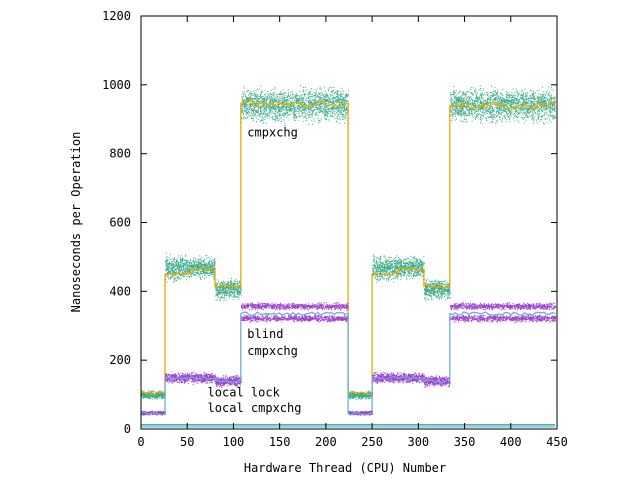 Image resolution: width=640 pixels, height=480 pixels. I want to click on y-tick-label: 1200, so click(116, 16).